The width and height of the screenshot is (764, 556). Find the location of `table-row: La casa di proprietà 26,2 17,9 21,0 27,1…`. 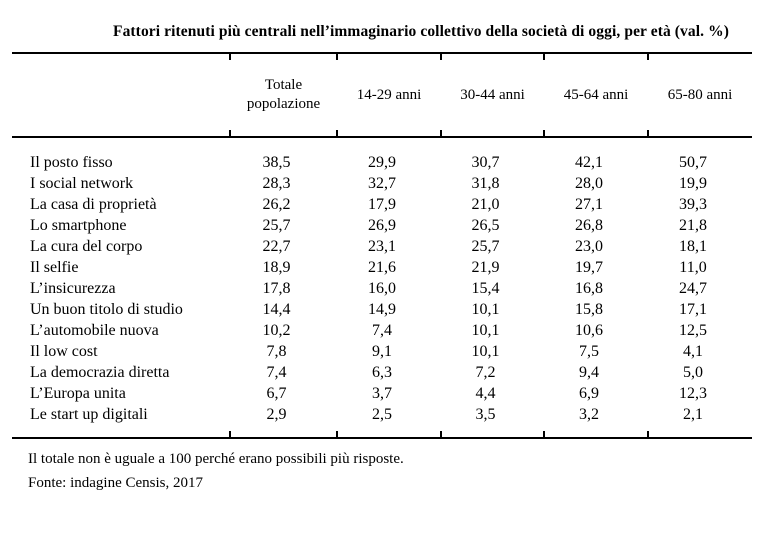

table-row: La casa di proprietà 26,2 17,9 21,0 27,1… is located at coordinates (382, 204).